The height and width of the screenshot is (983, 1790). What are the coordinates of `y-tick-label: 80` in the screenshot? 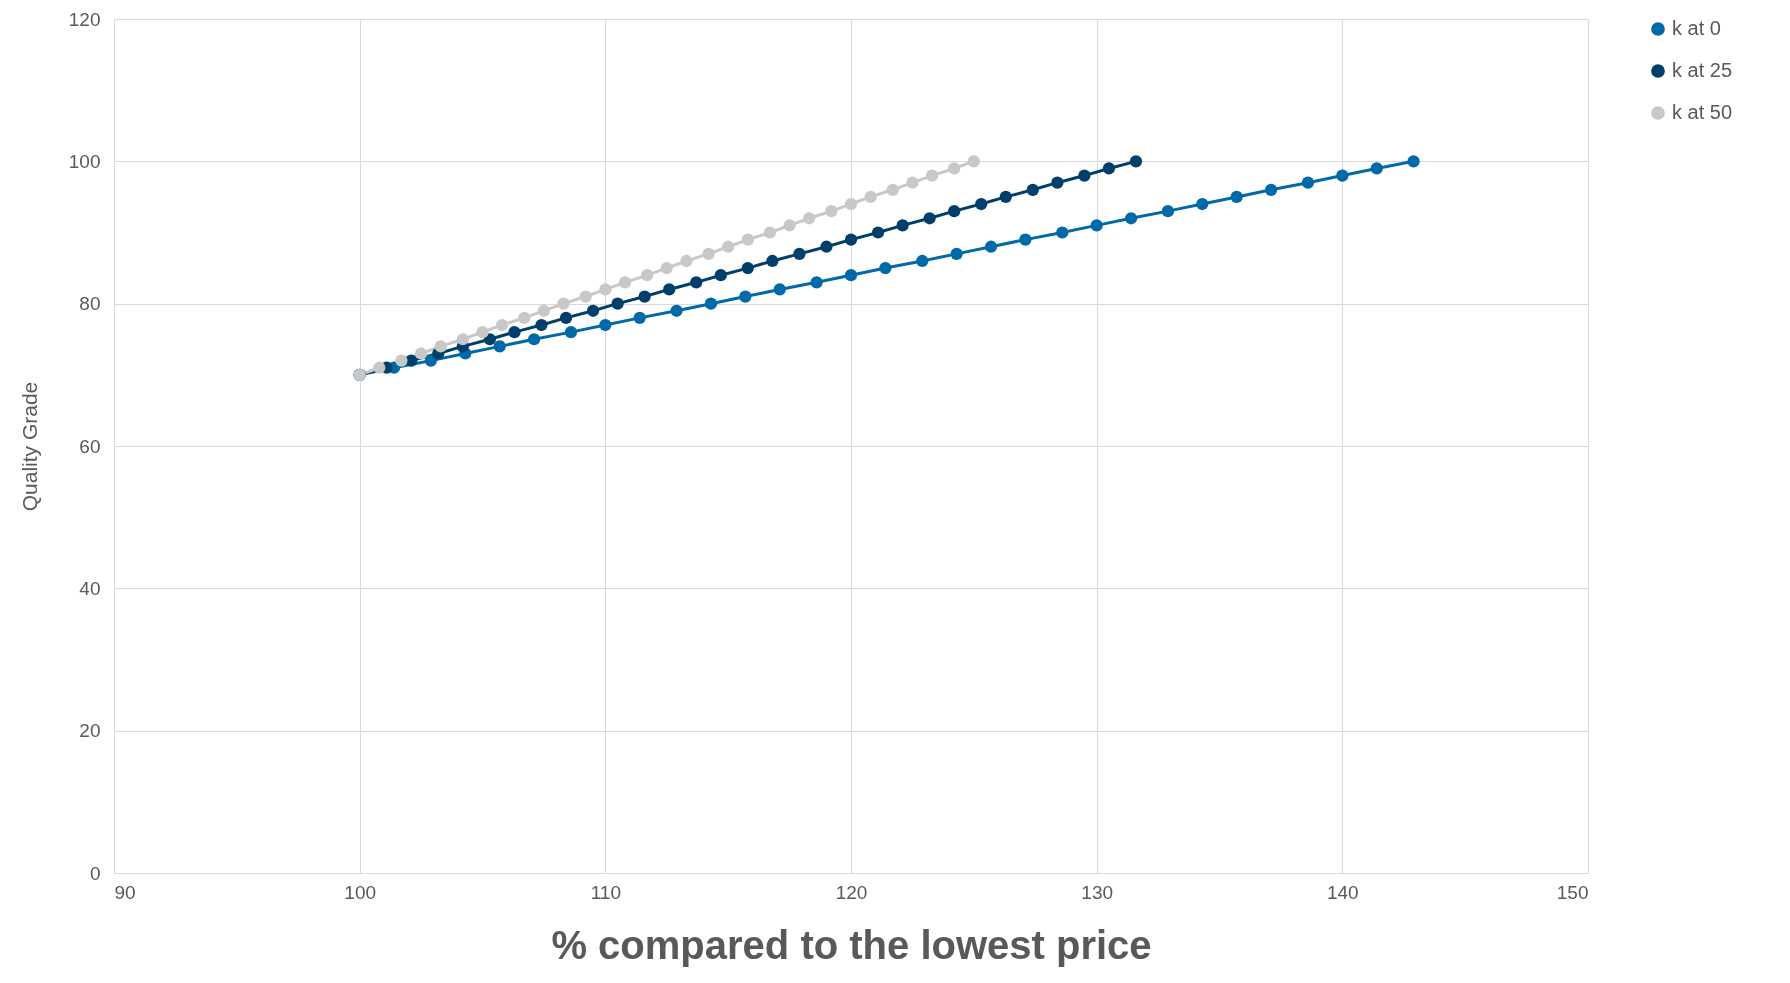 It's located at (90, 304).